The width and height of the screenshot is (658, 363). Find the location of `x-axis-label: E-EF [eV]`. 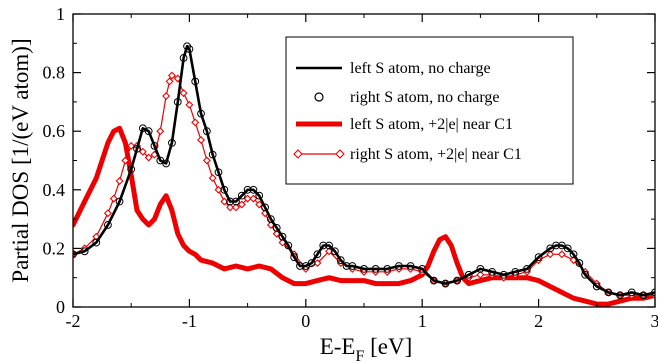

x-axis-label: E-EF [eV] is located at coordinates (366, 348).